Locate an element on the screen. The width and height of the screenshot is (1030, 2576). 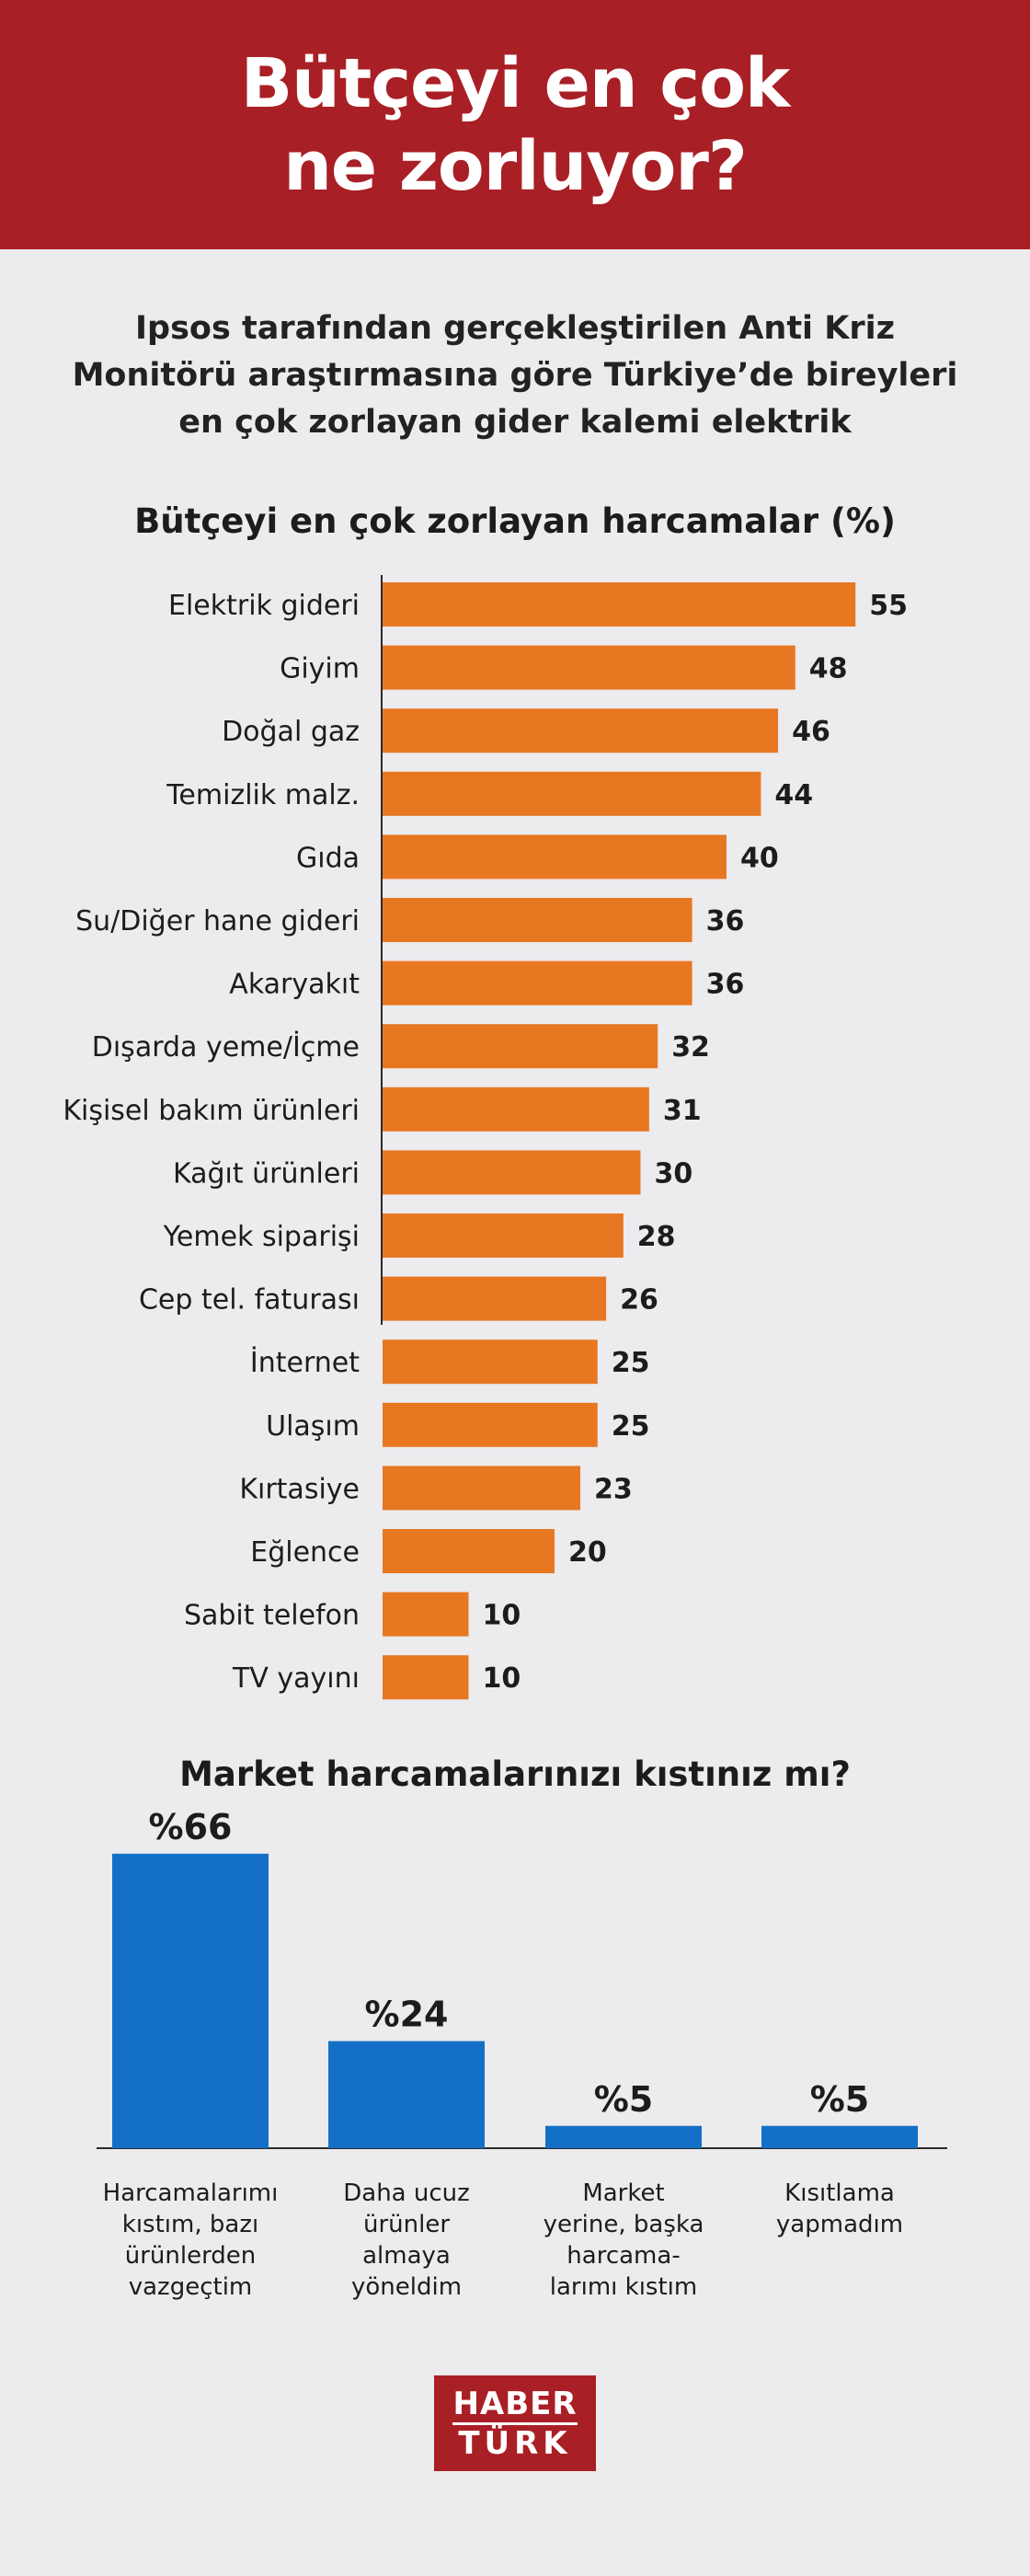
bar-category-label: Yemek siparişi is located at coordinates (261, 1237).